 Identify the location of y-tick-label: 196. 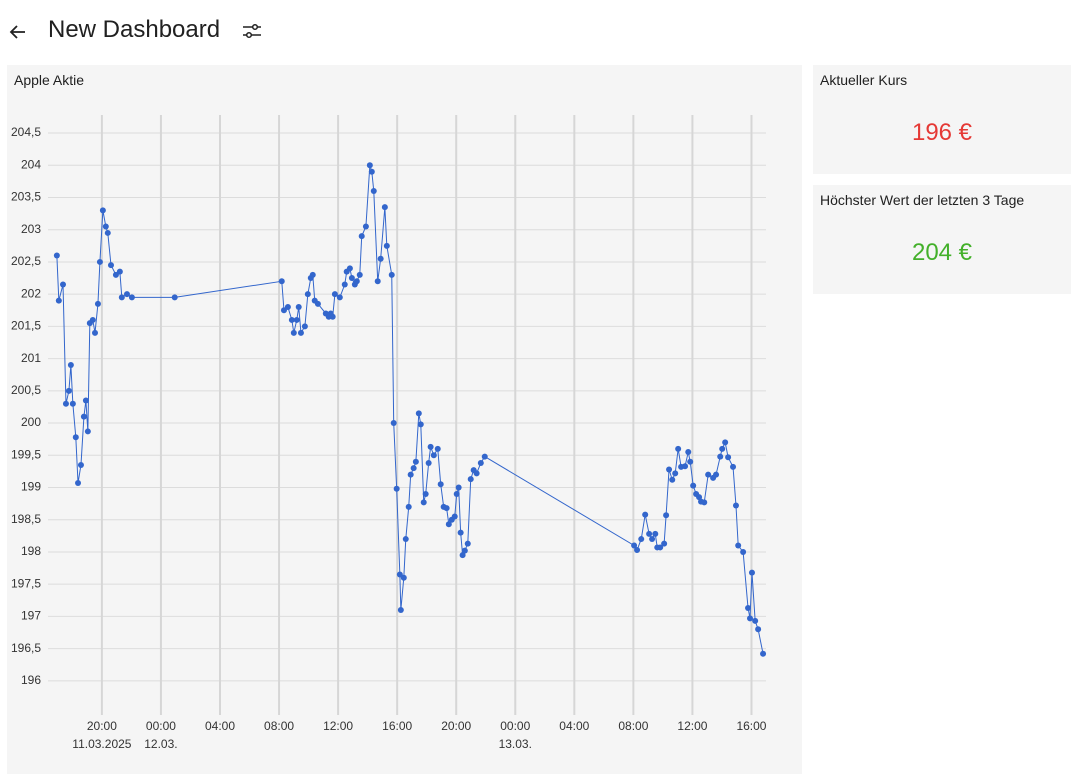
(31, 680).